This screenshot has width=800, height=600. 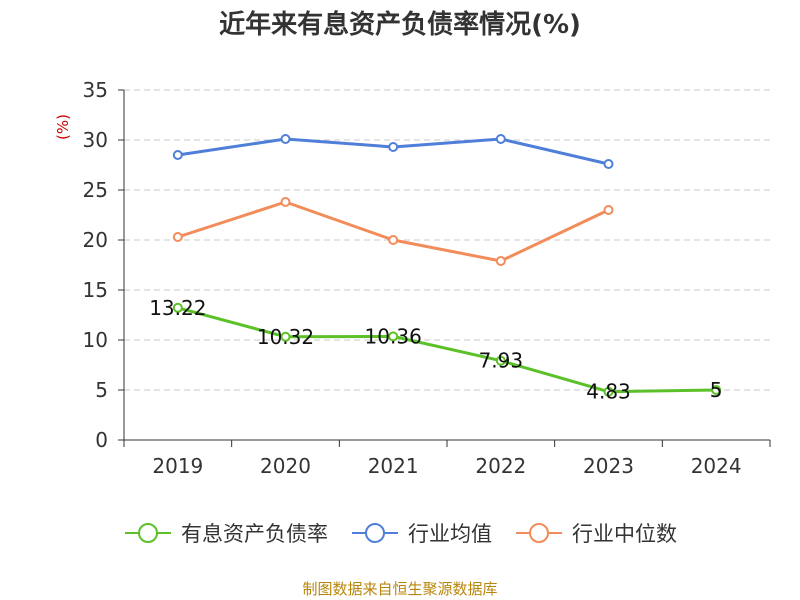 I want to click on legend: 有息资产负债率 行业均值 行业中位数, so click(x=400, y=533).